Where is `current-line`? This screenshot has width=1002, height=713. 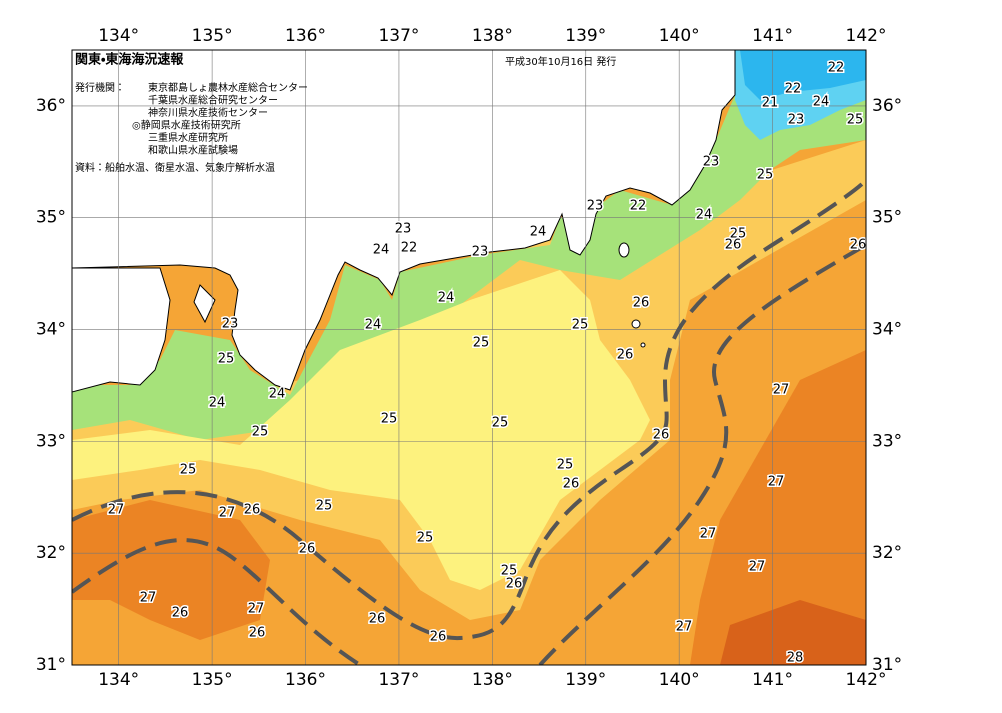
current-line is located at coordinates (217, 601).